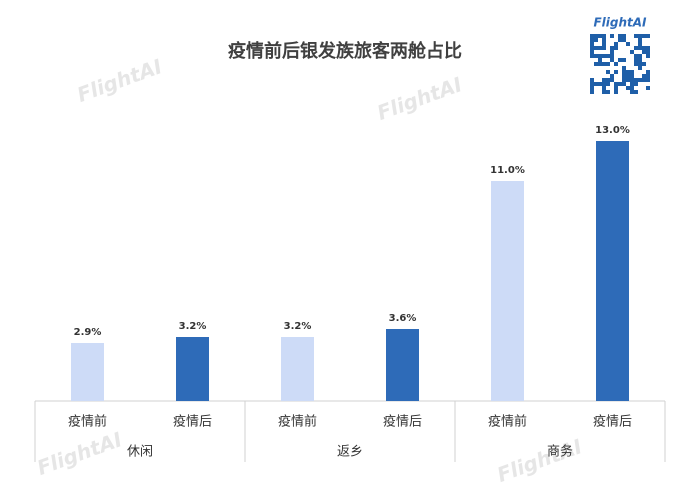 The height and width of the screenshot is (499, 685). What do you see at coordinates (350, 452) in the screenshot?
I see `group-label: 返乡` at bounding box center [350, 452].